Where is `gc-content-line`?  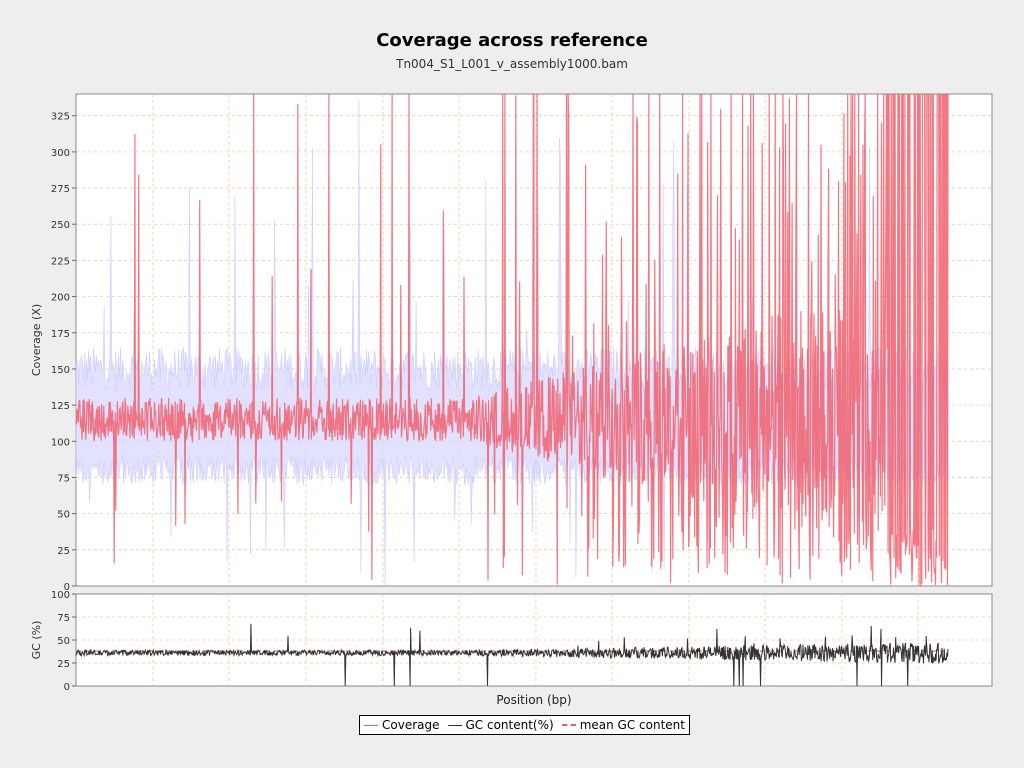
gc-content-line is located at coordinates (512, 655).